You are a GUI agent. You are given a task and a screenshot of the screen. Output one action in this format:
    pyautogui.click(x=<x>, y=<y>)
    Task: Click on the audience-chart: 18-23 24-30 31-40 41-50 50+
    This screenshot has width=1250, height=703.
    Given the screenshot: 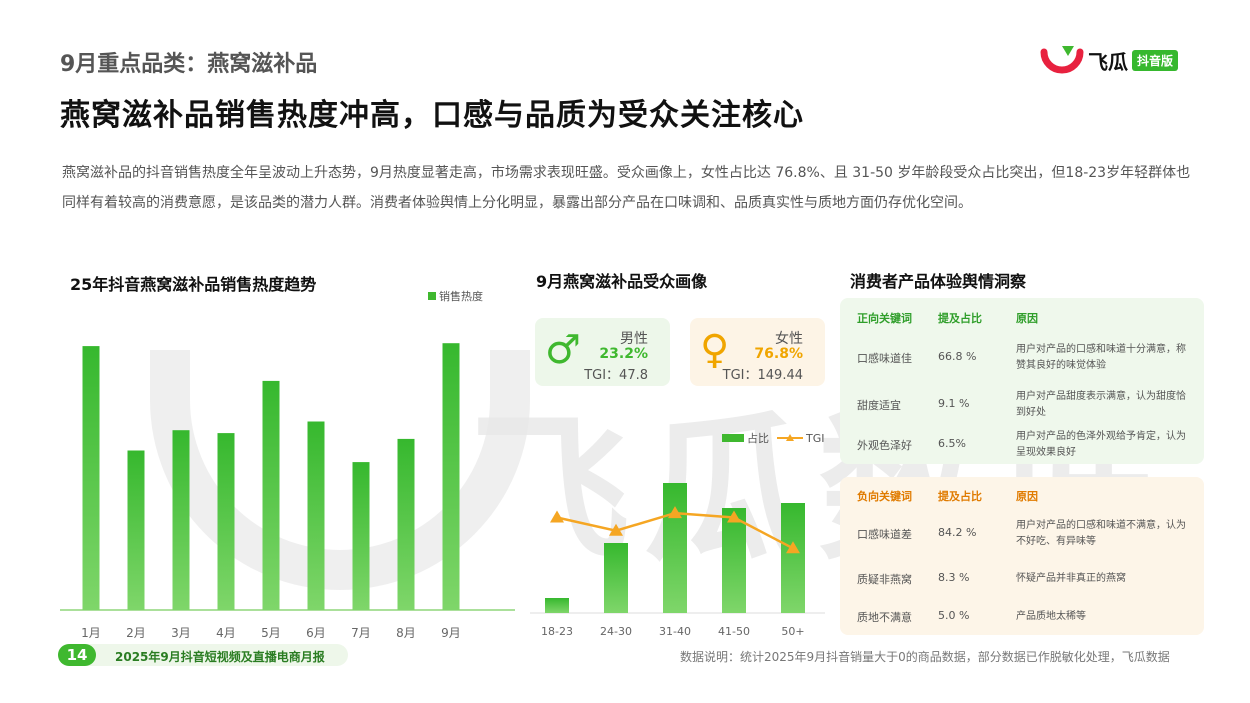 What is the action you would take?
    pyautogui.click(x=677, y=560)
    